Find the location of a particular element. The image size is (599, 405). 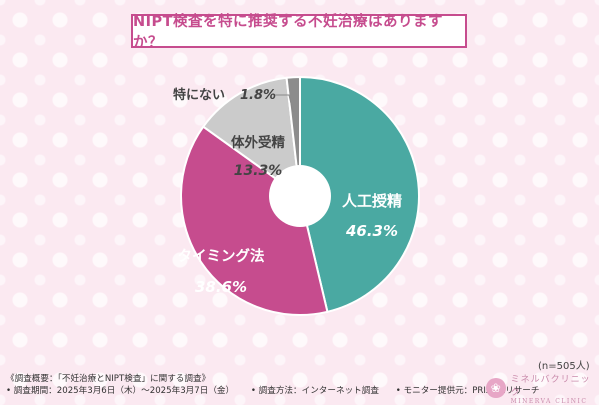

donut-hole is located at coordinates (300, 196).